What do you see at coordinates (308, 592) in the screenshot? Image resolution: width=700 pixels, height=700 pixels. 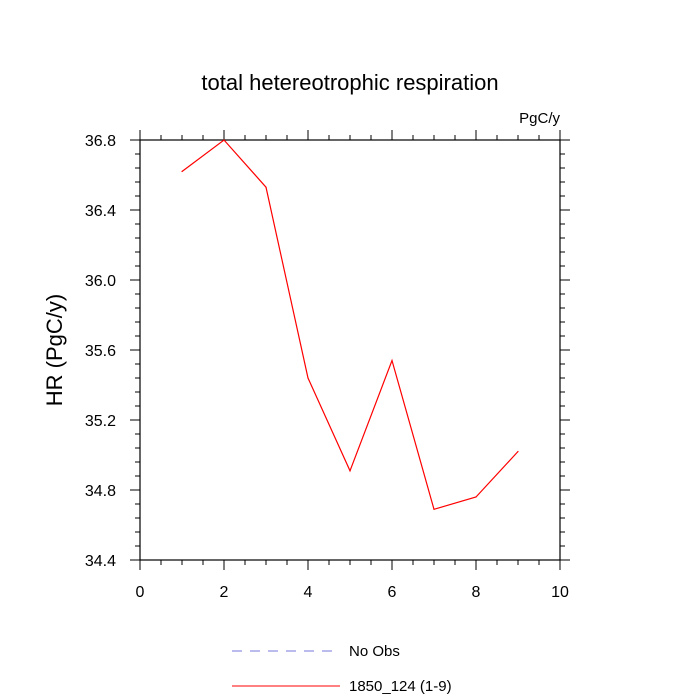 I see `x-tick-label: 4` at bounding box center [308, 592].